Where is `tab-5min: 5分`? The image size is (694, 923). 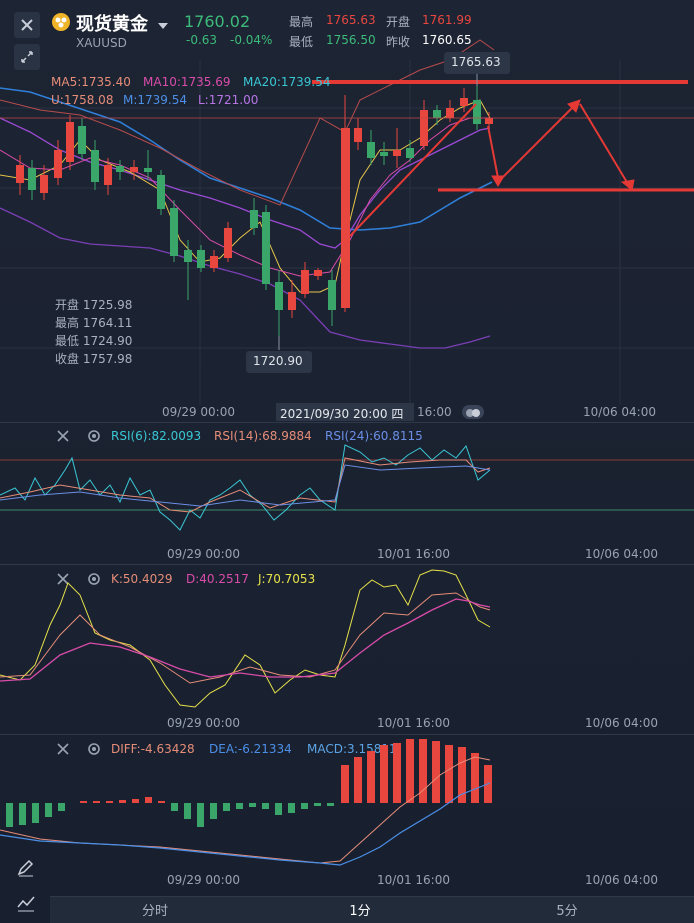
tab-5min: 5分 is located at coordinates (567, 911).